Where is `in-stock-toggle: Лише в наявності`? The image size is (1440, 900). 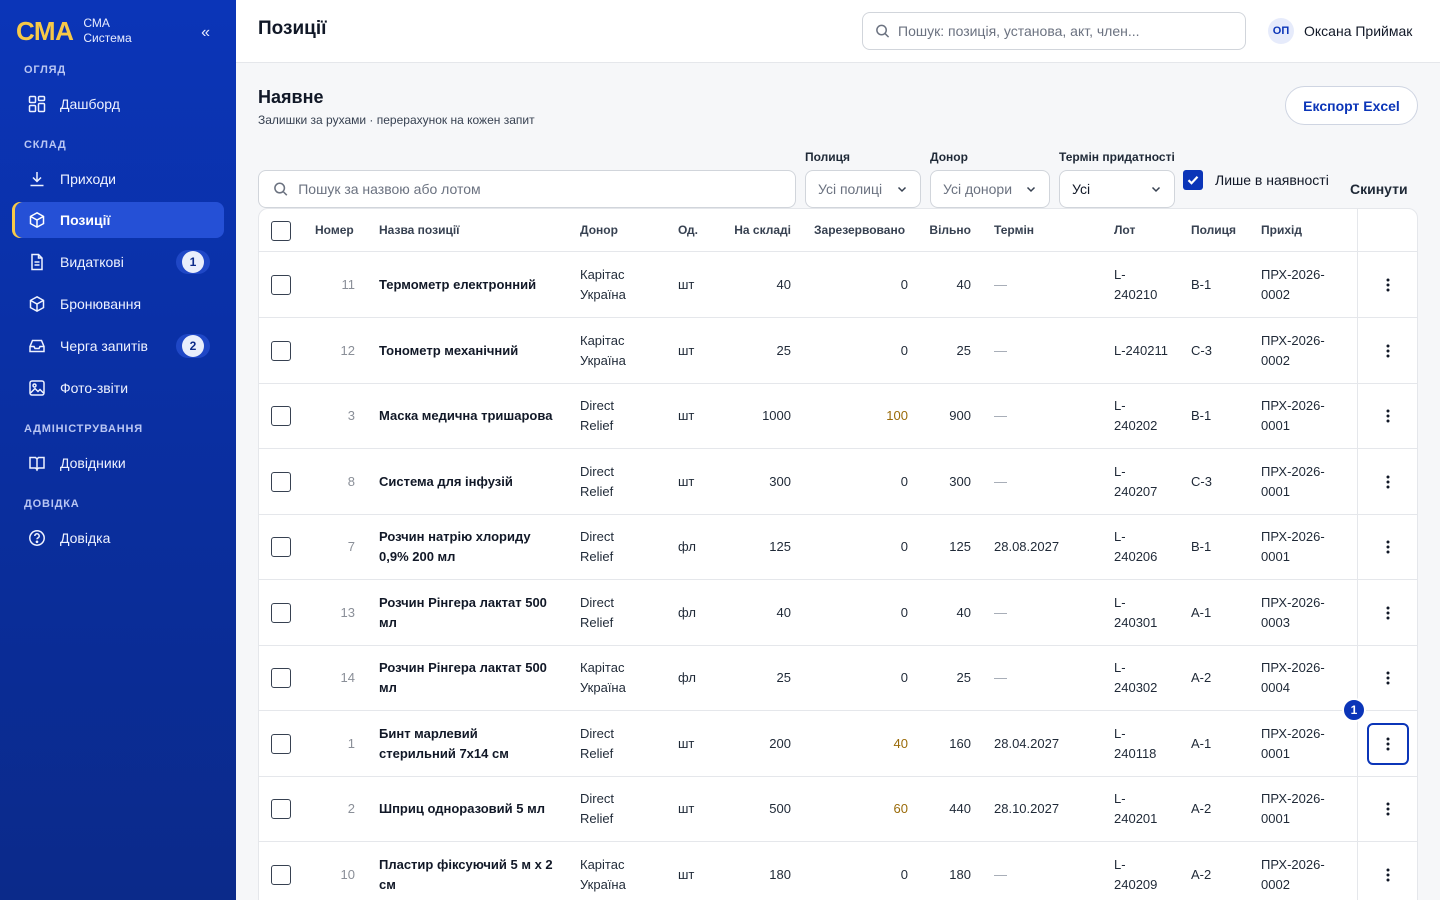 in-stock-toggle: Лише в наявності is located at coordinates (1256, 180).